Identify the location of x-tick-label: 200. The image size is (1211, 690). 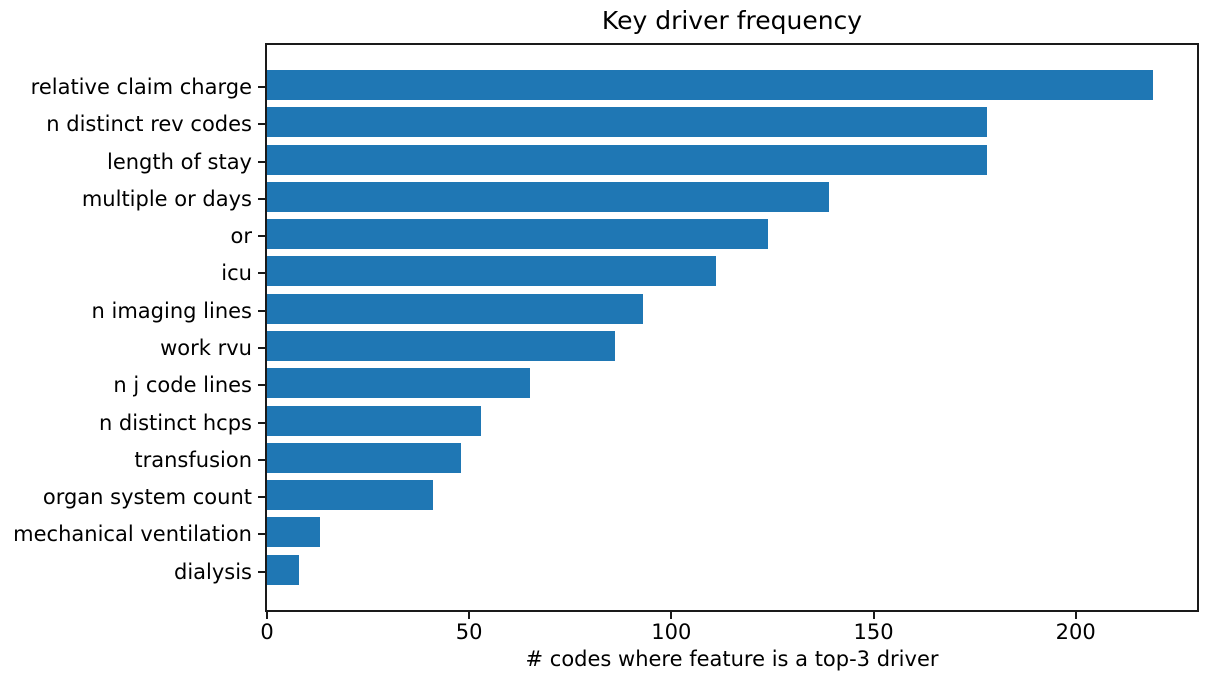
(1075, 632).